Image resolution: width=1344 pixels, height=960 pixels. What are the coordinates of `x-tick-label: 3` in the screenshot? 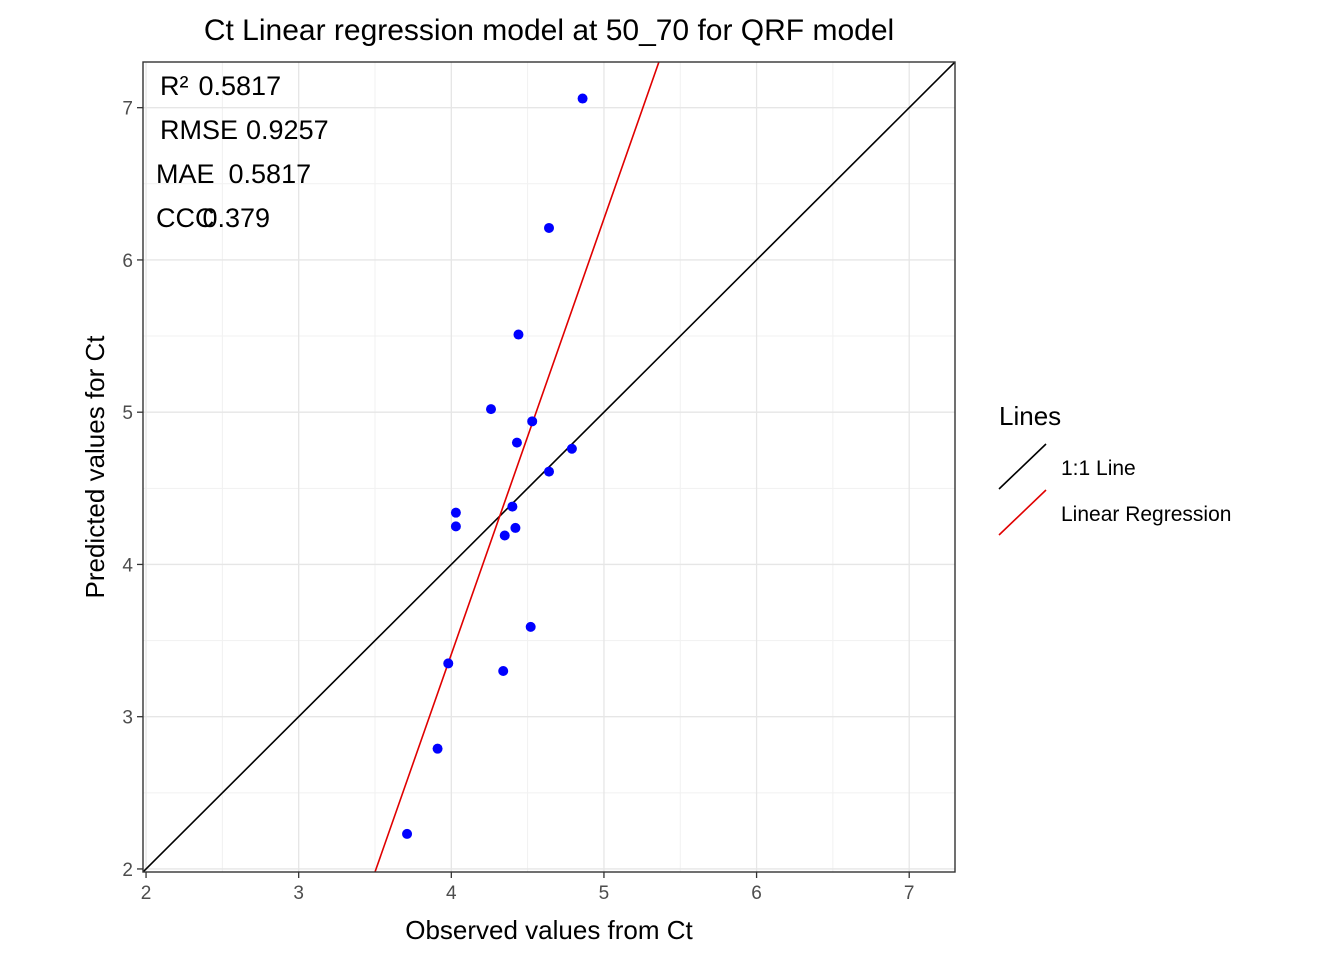 It's located at (298, 893).